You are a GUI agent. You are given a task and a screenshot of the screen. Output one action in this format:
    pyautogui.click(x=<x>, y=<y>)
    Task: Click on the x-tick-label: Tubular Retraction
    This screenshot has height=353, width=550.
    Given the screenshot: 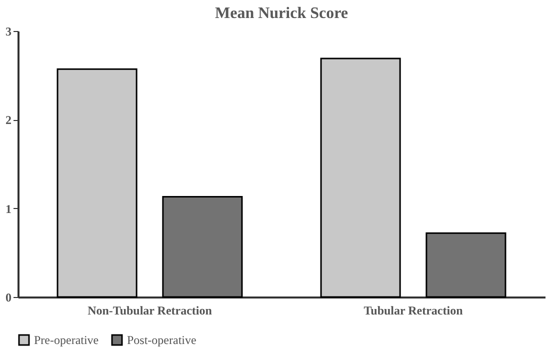 What is the action you would take?
    pyautogui.click(x=414, y=311)
    